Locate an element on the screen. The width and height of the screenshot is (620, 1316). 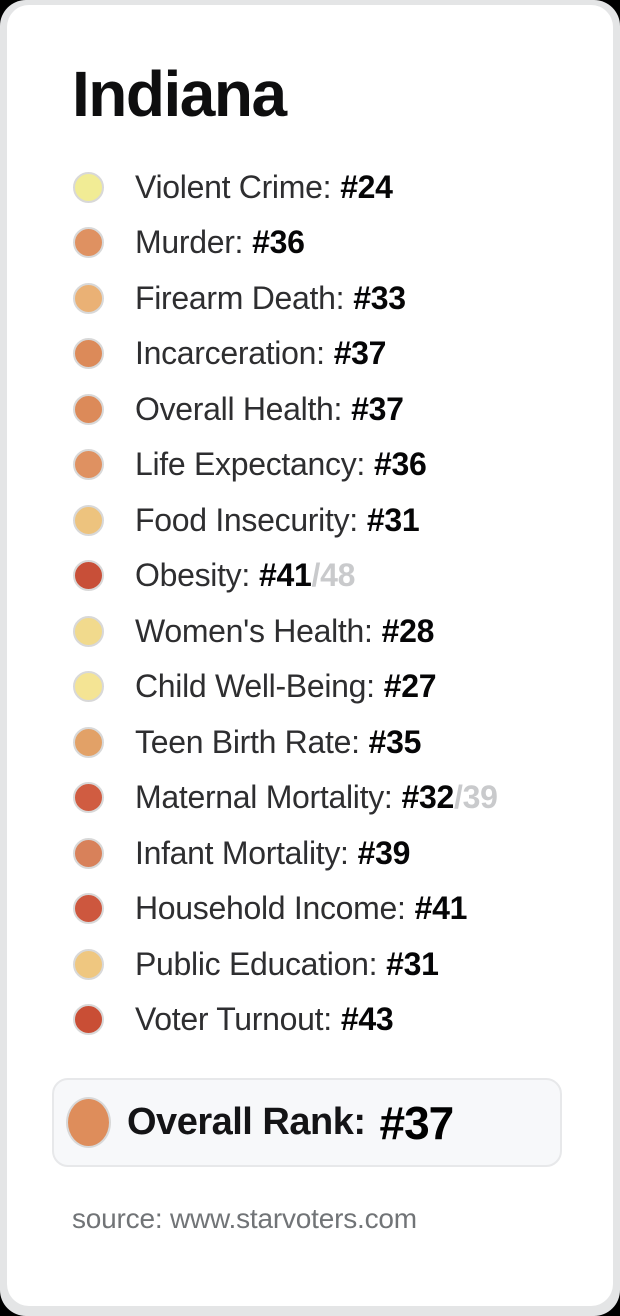
rank-row-incarceration: Incarceration: #37 is located at coordinates (342, 354).